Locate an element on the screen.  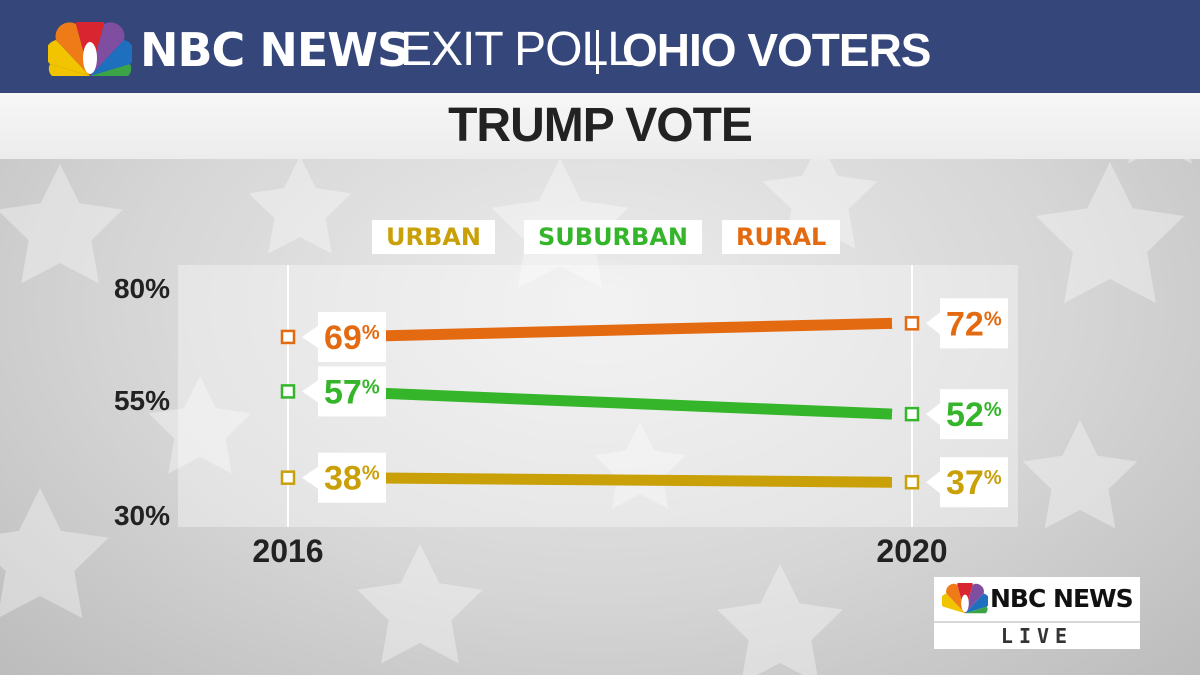
peacock-logo-icon is located at coordinates (90, 49).